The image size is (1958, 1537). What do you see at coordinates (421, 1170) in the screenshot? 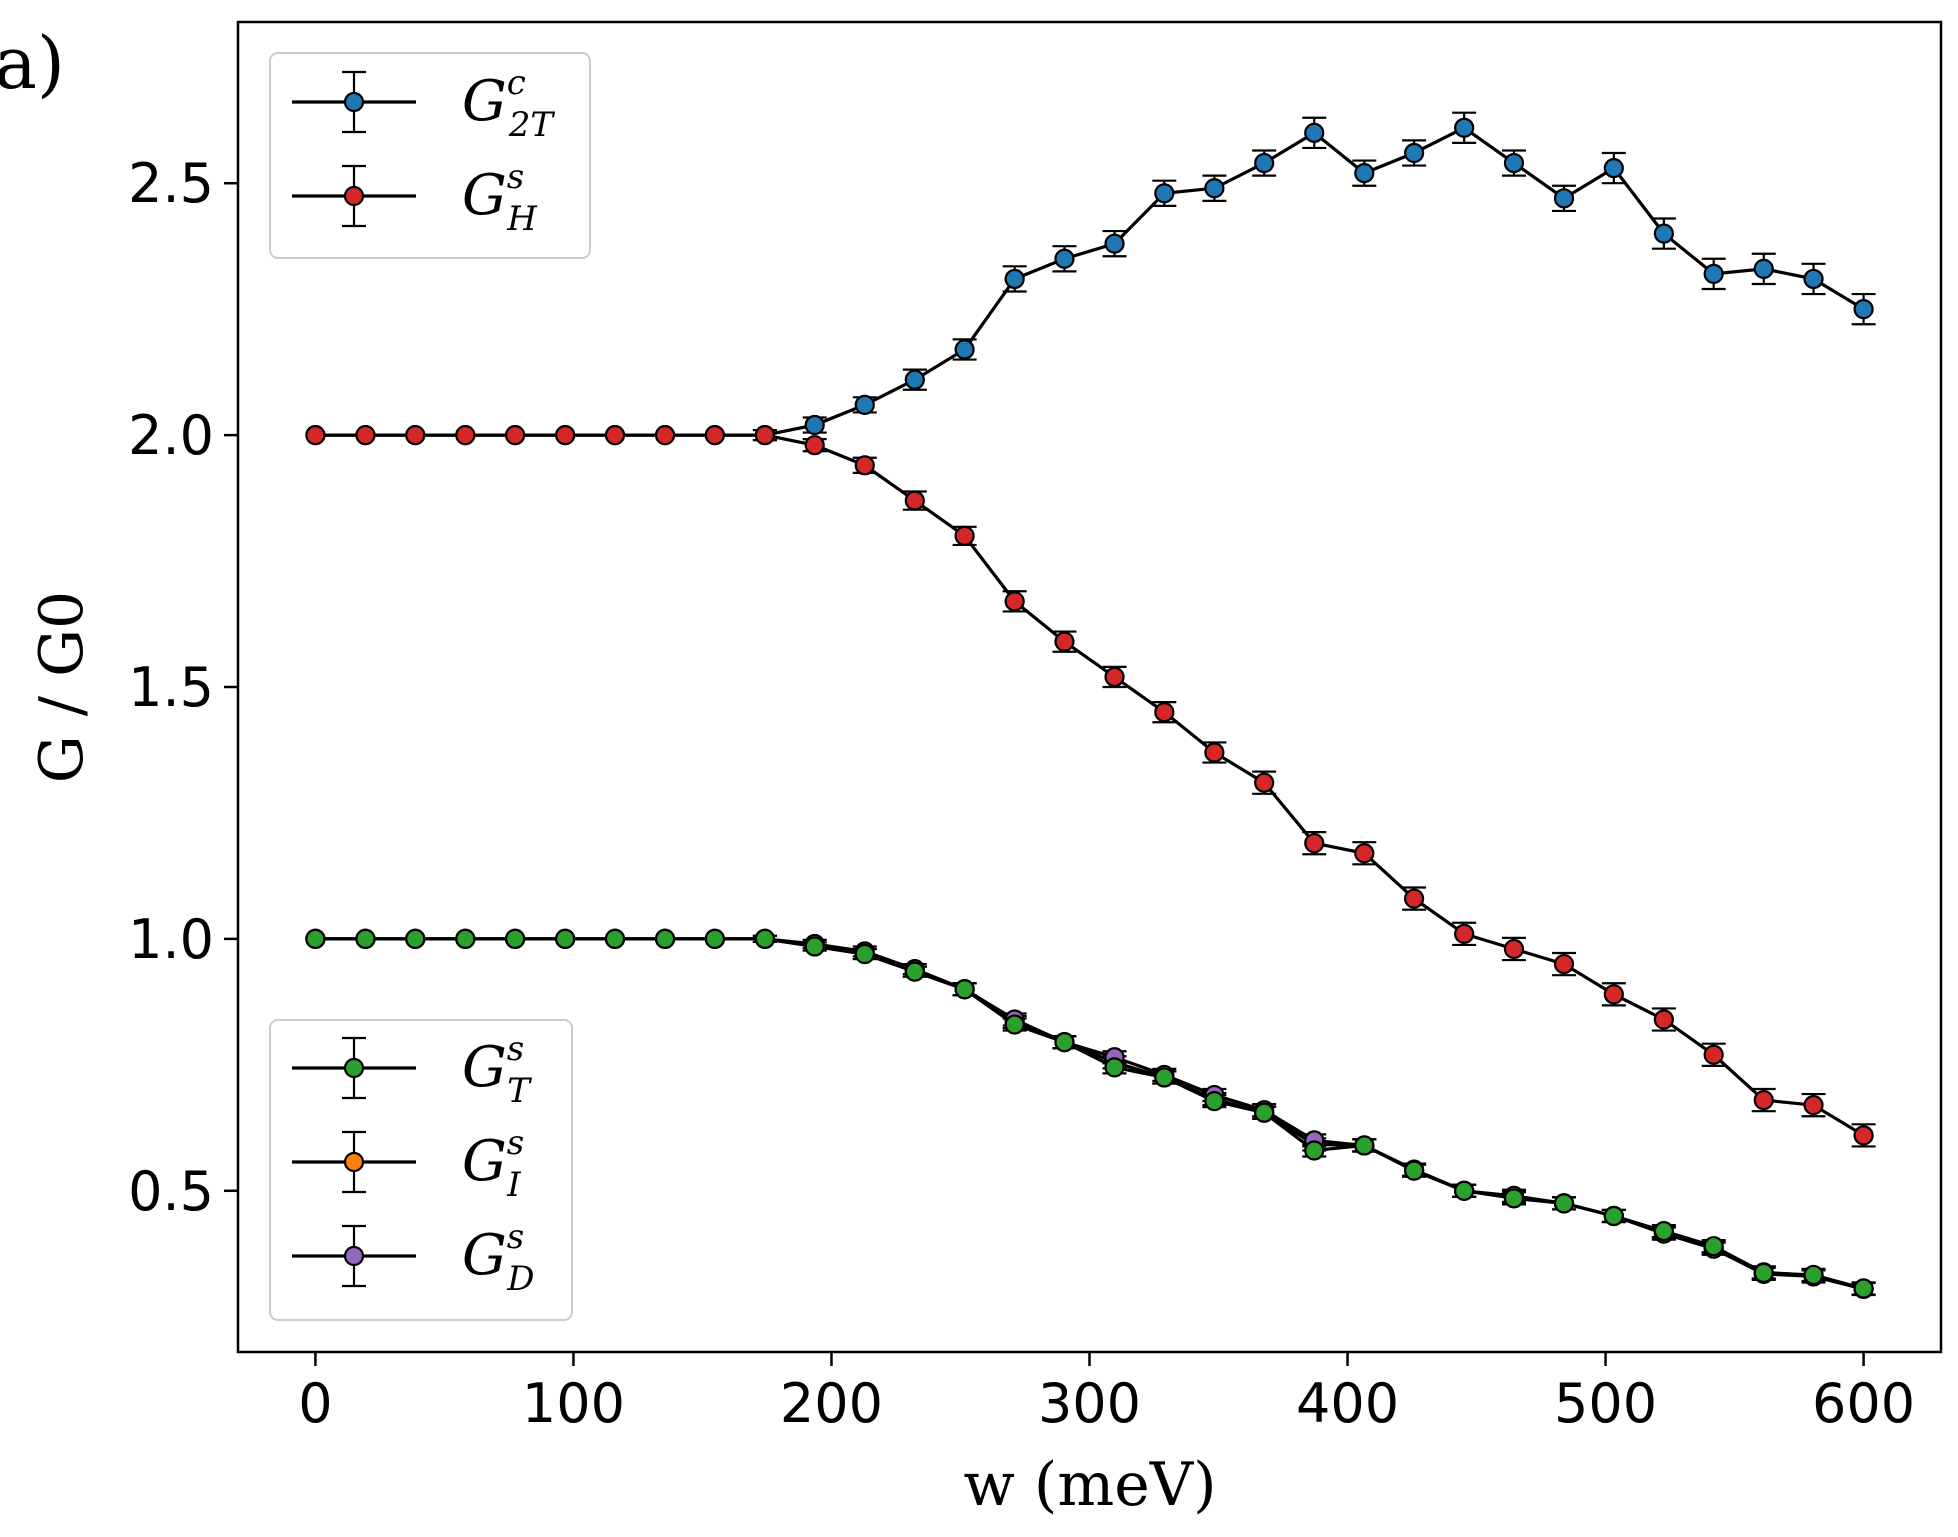
I see `legend-lower: Gs TGs IGs D` at bounding box center [421, 1170].